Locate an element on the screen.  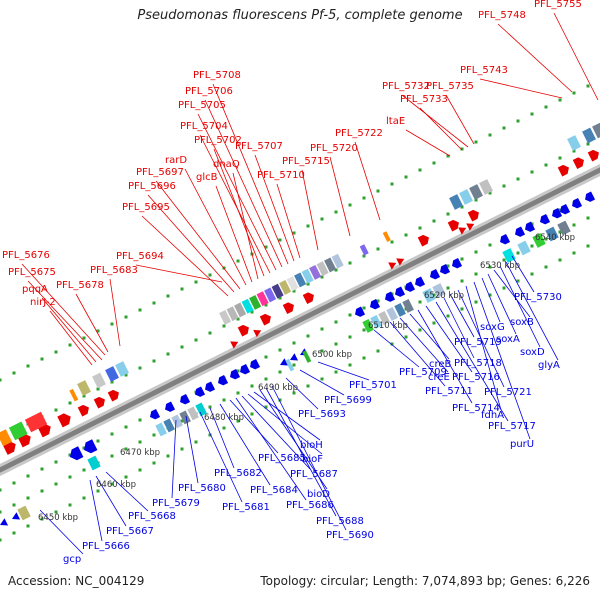
forward-gene-label: PFL_5722 is located at coordinates (359, 133).